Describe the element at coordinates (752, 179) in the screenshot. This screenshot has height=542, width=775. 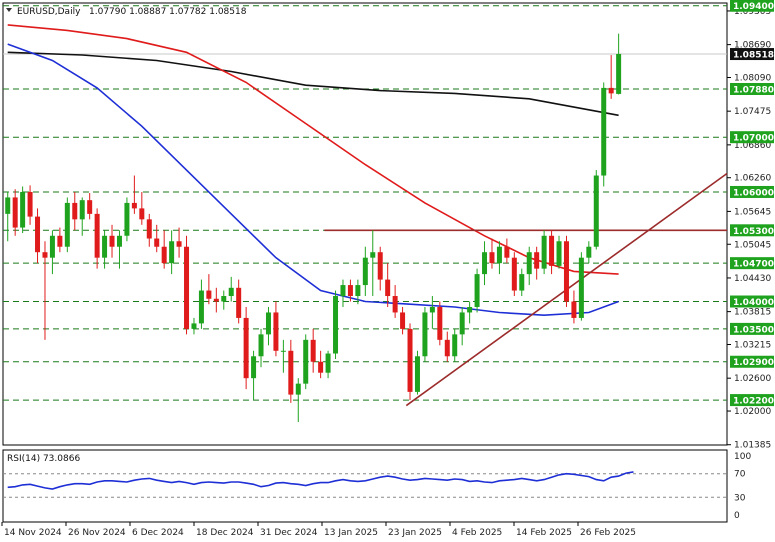
I see `y-tick-5: 1.06260` at that location.